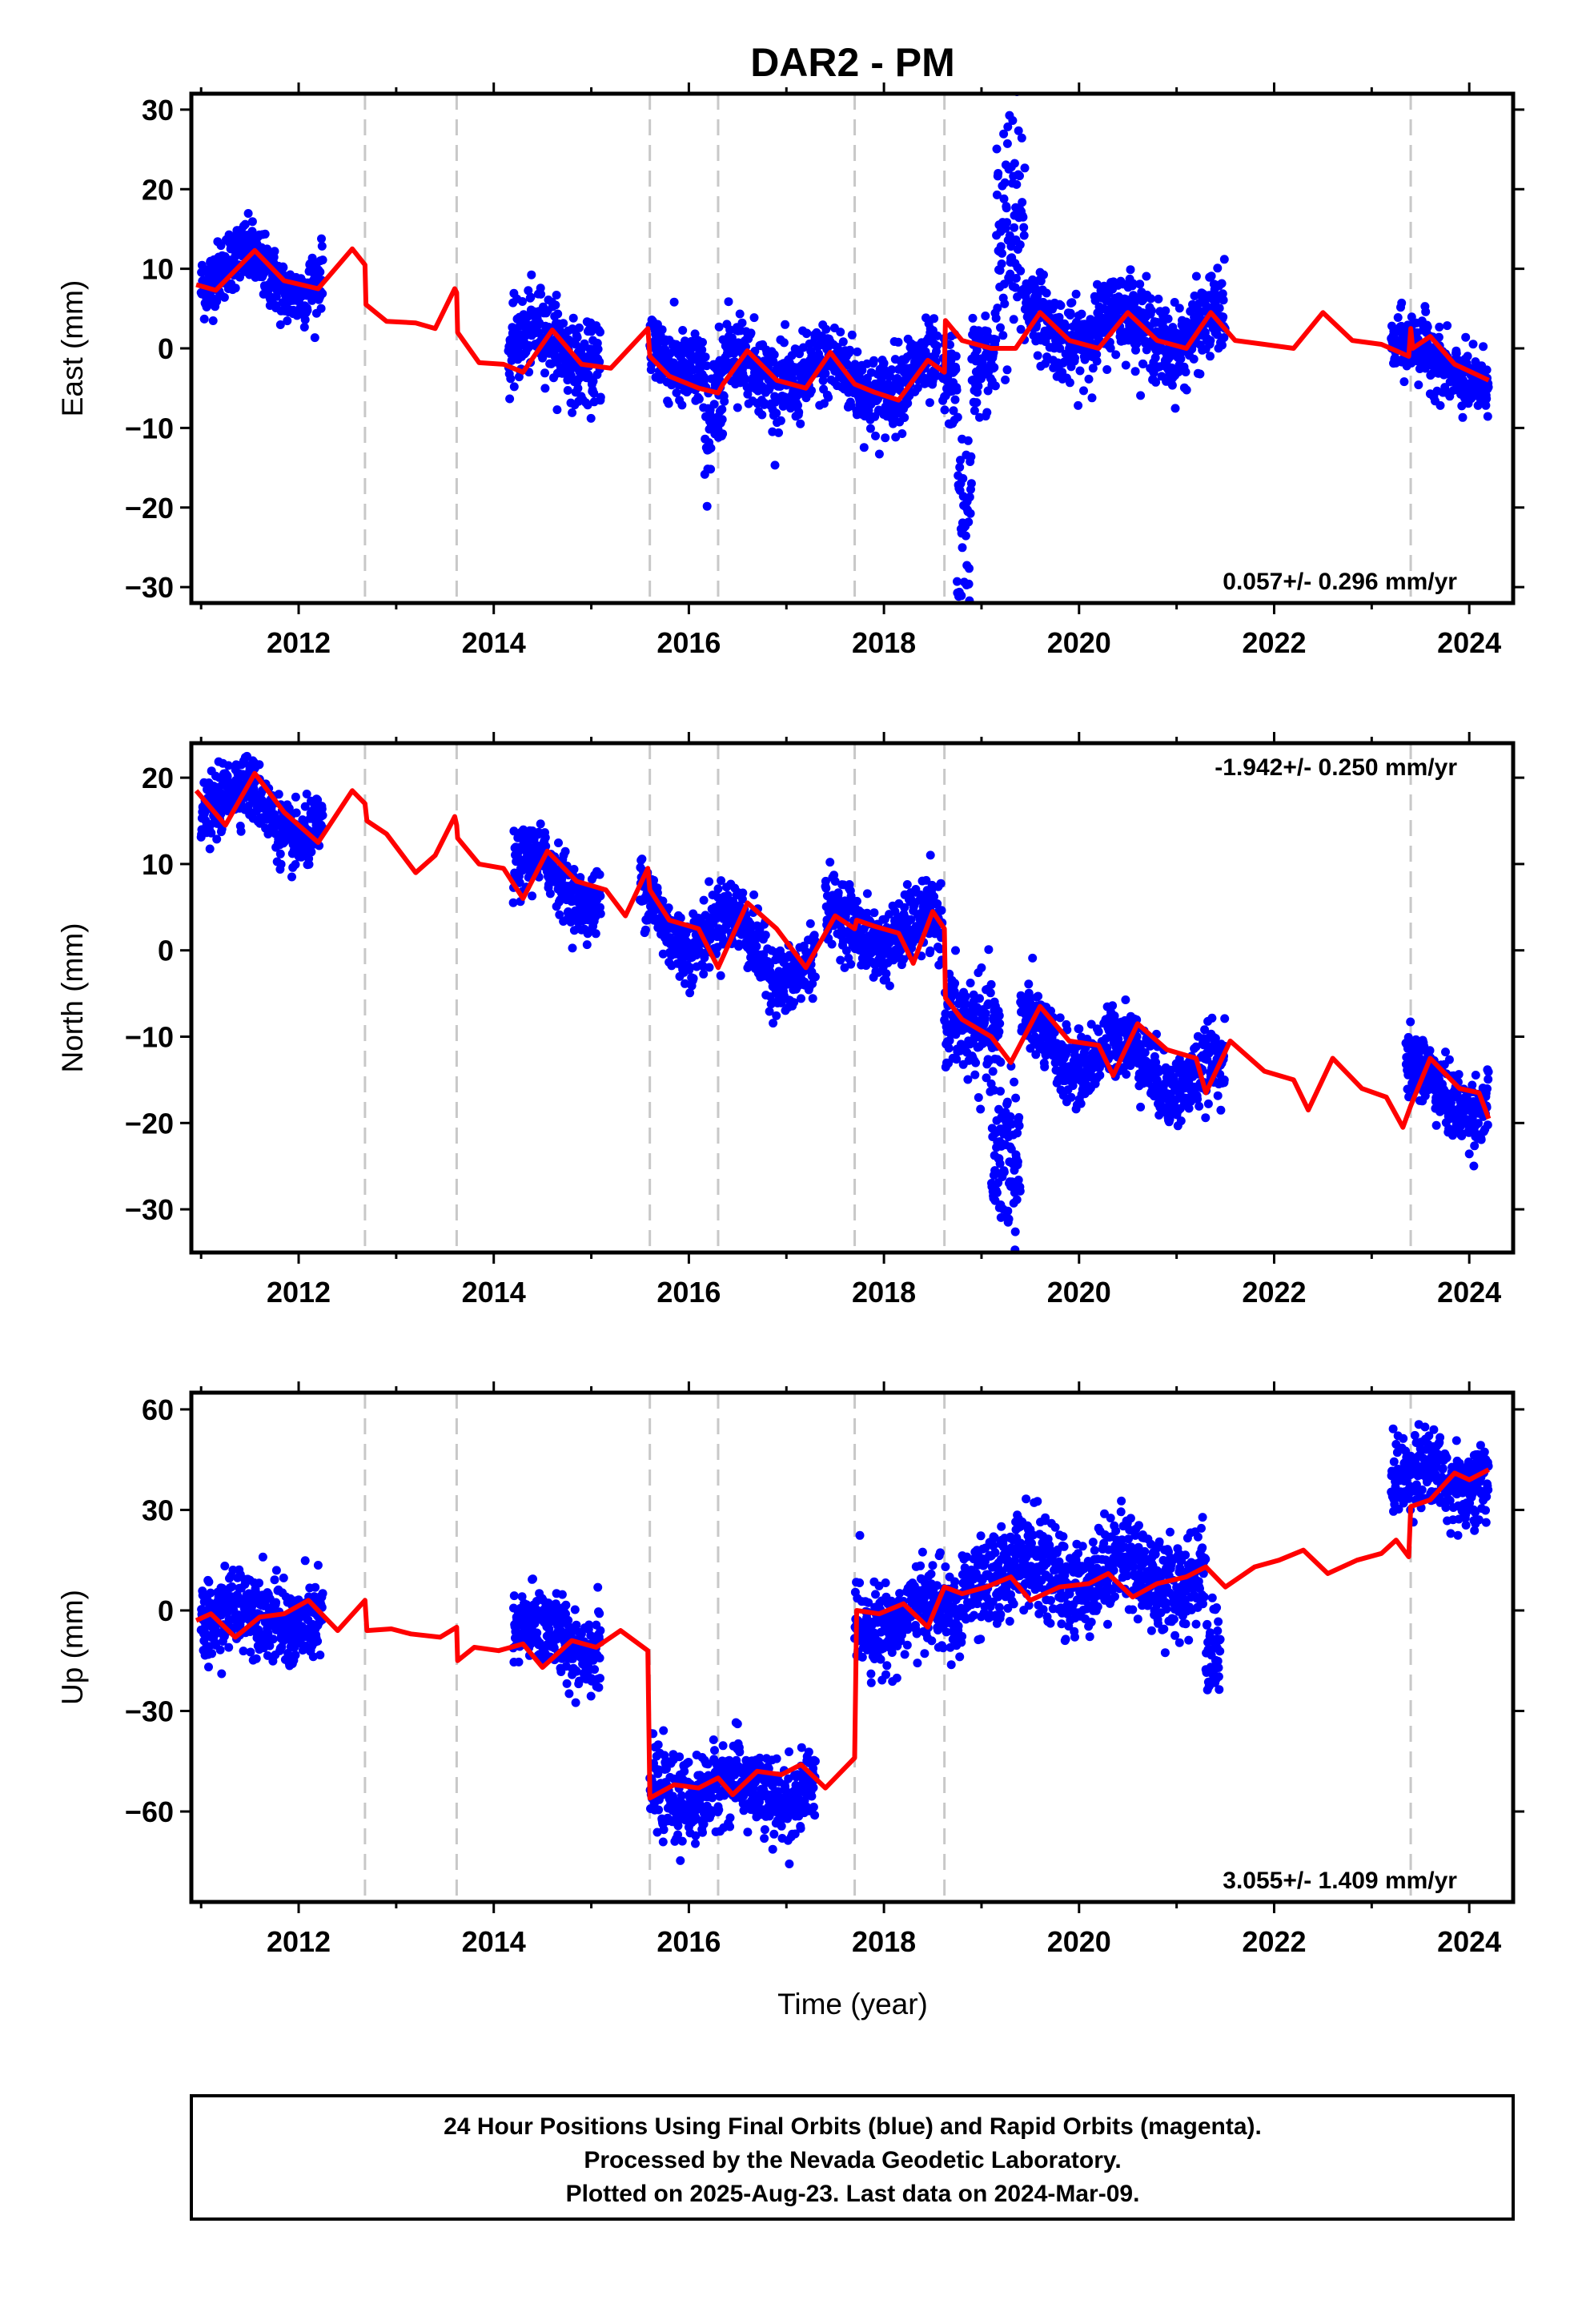  What do you see at coordinates (1340, 582) in the screenshot?
I see `rate-label: 0.057+/- 0.296 mm/yr` at bounding box center [1340, 582].